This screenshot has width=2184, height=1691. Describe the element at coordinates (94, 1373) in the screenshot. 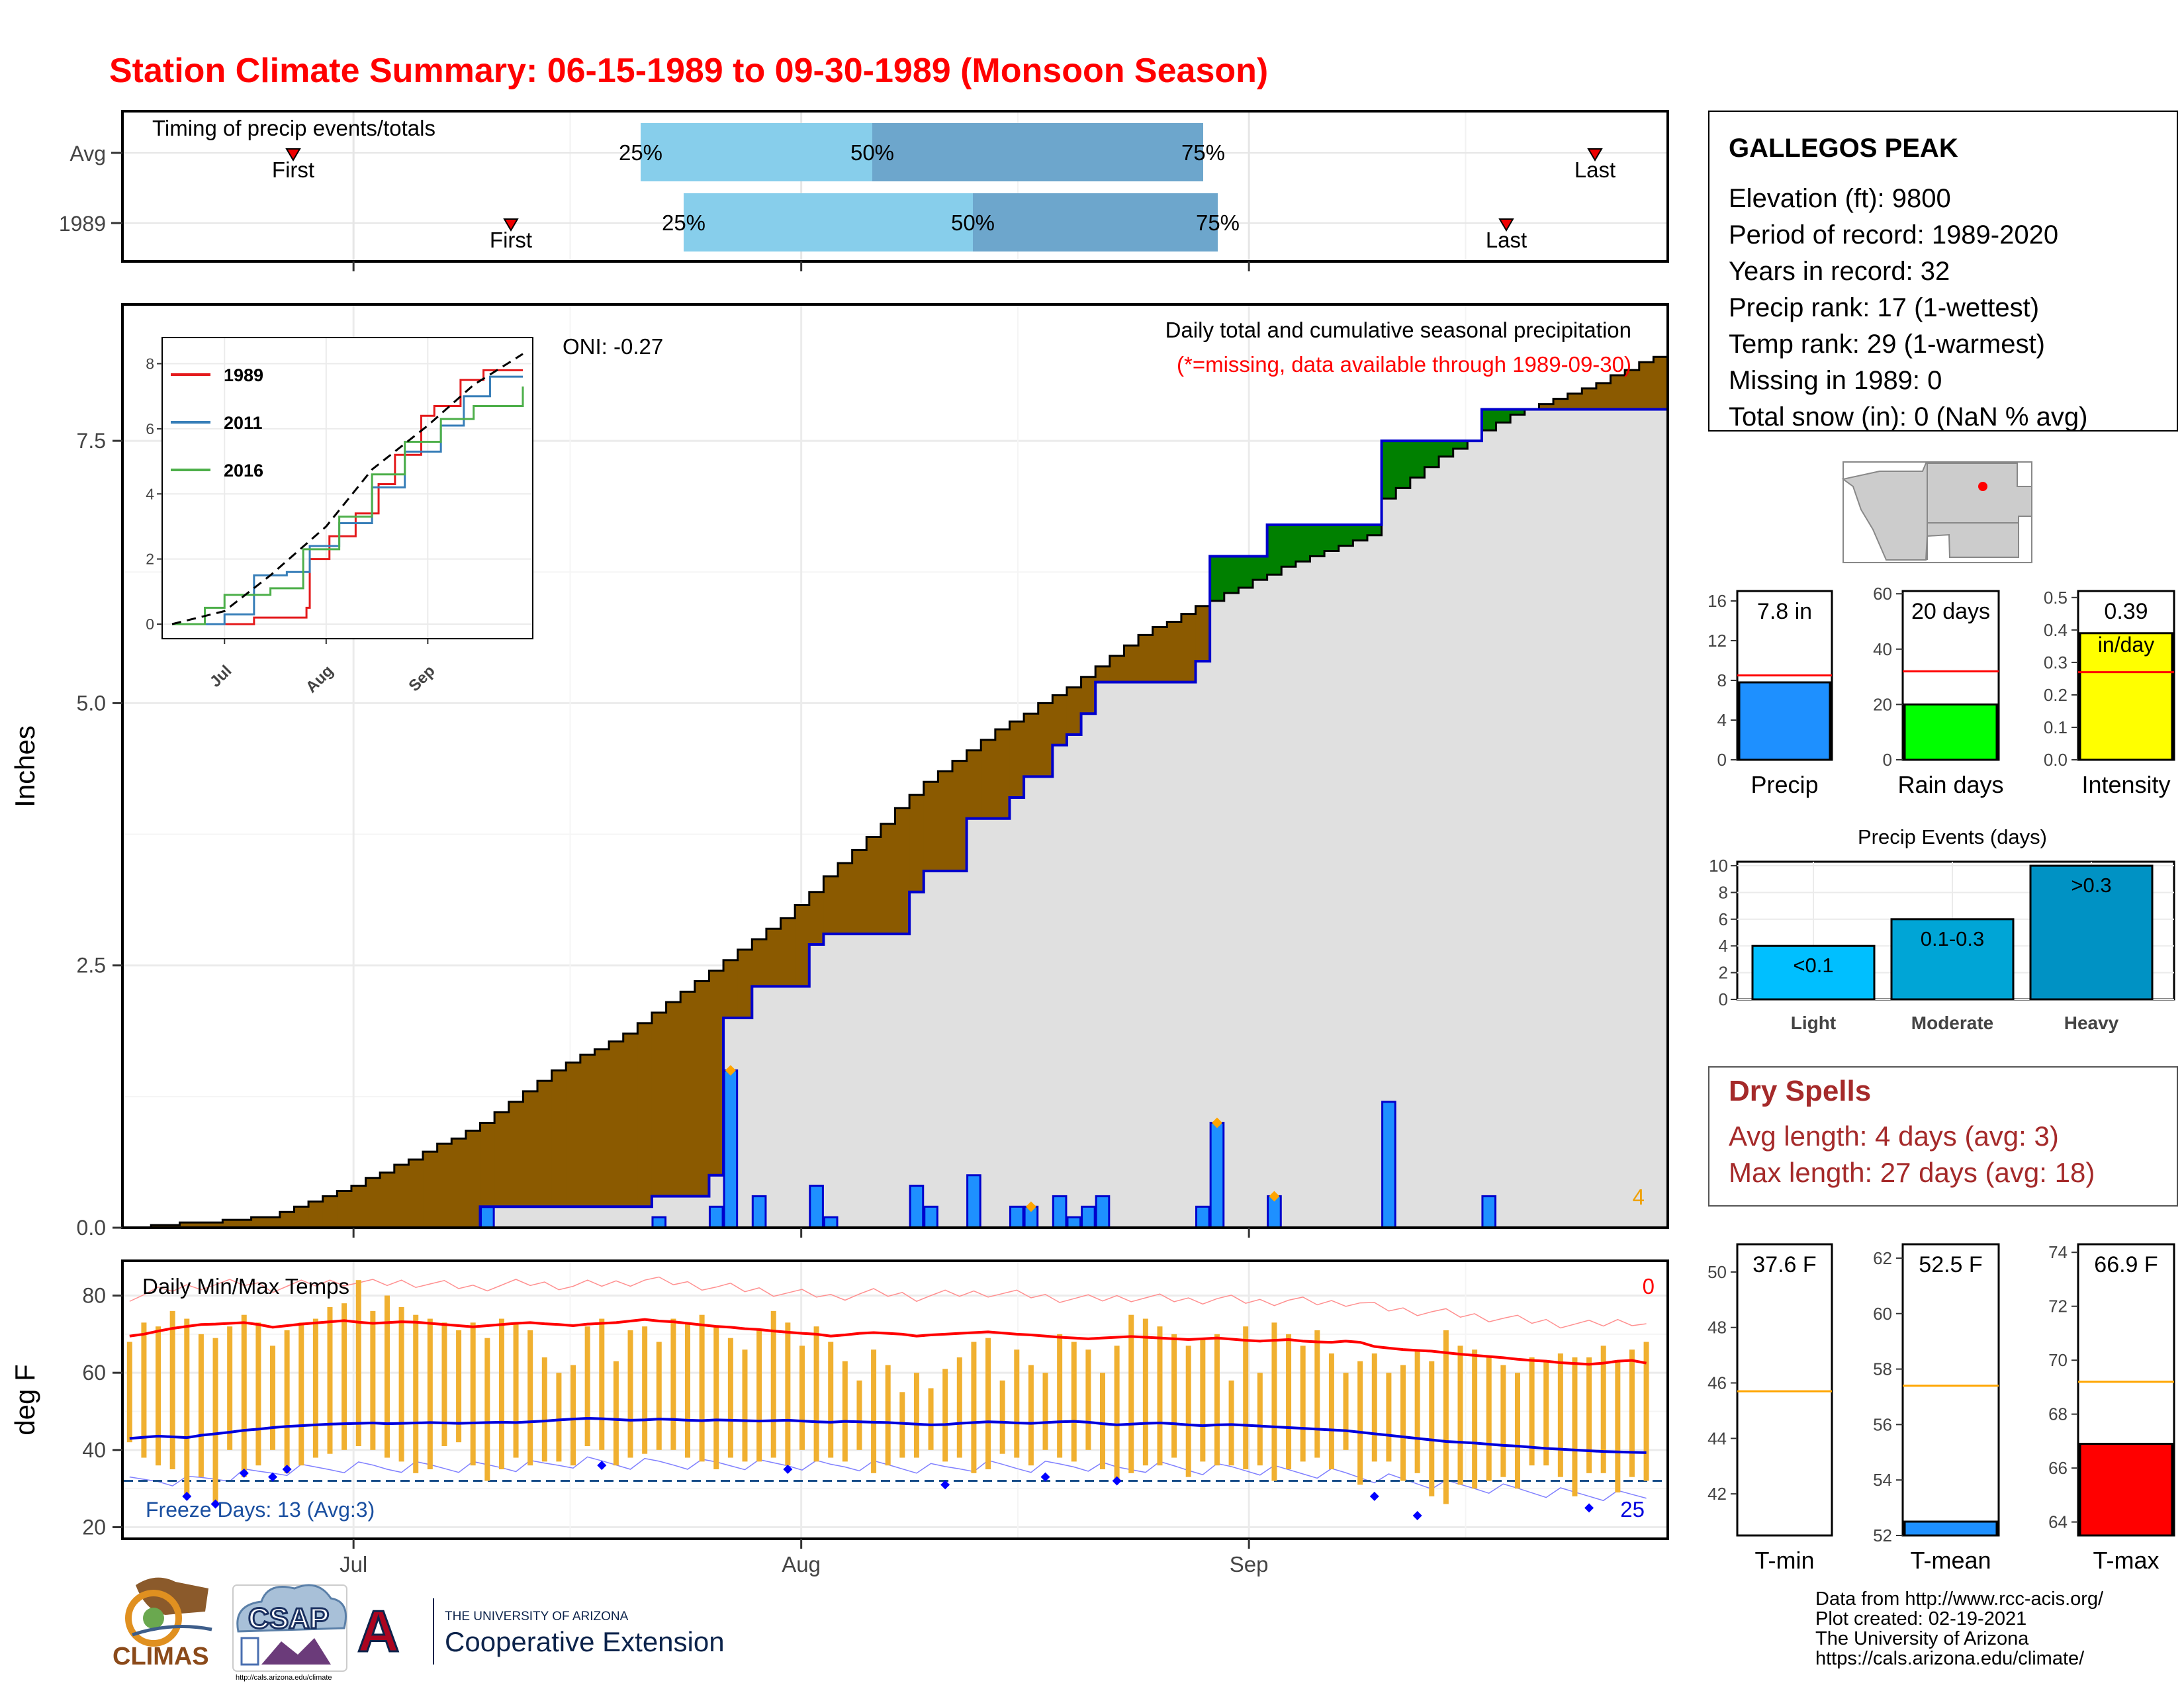

I see `y-tick-label: 60` at that location.